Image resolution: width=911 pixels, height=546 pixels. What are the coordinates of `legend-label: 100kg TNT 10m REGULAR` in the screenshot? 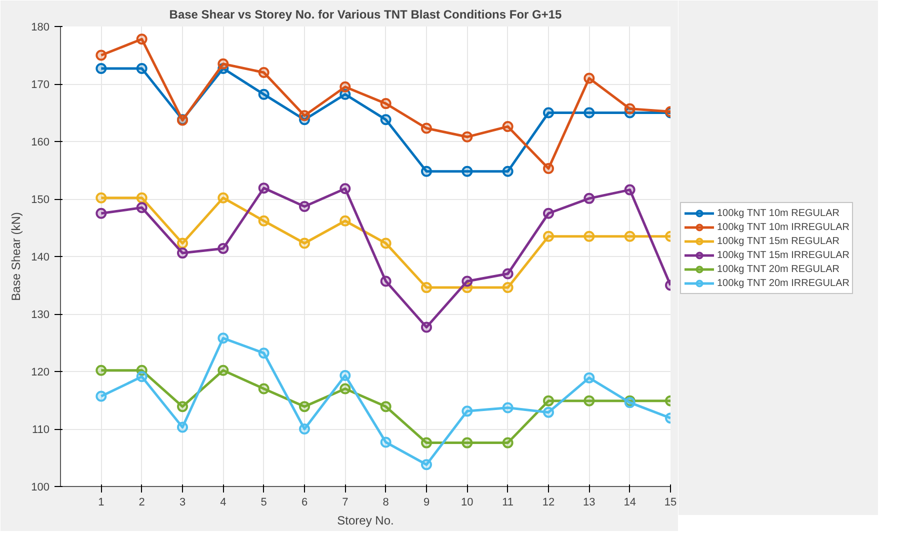 It's located at (778, 213).